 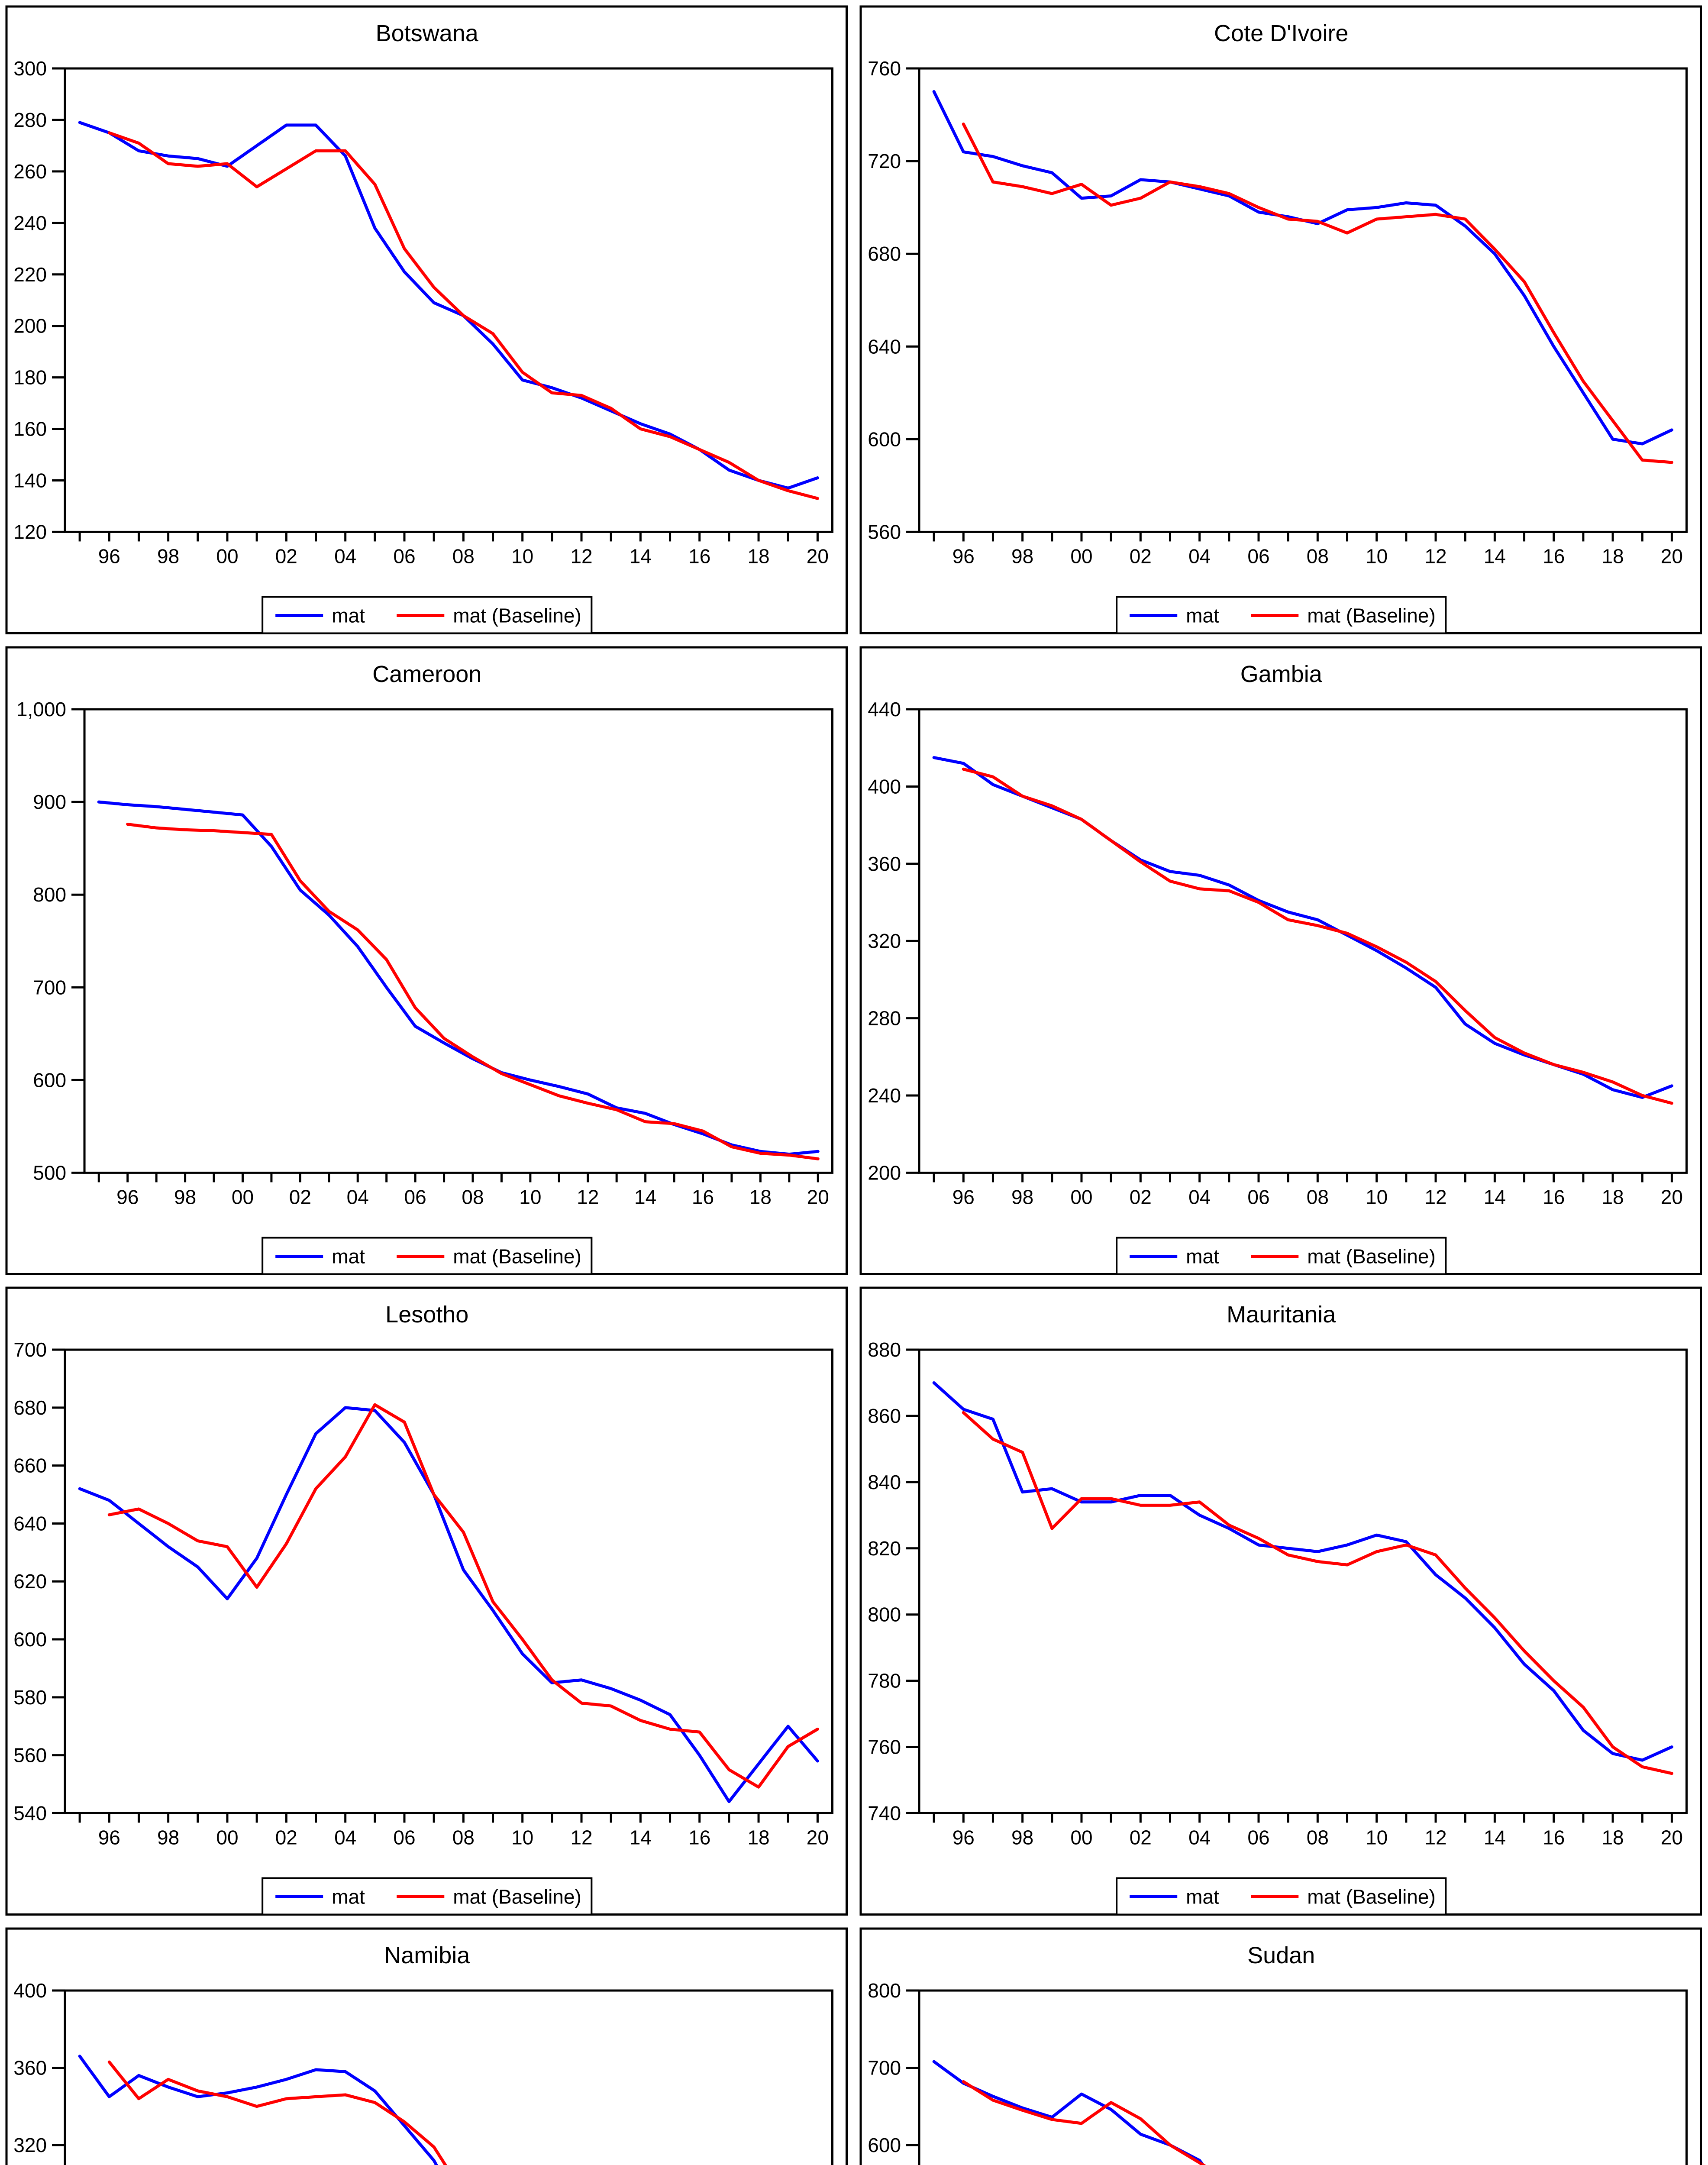 I want to click on chart-title: Gambia, so click(x=1281, y=674).